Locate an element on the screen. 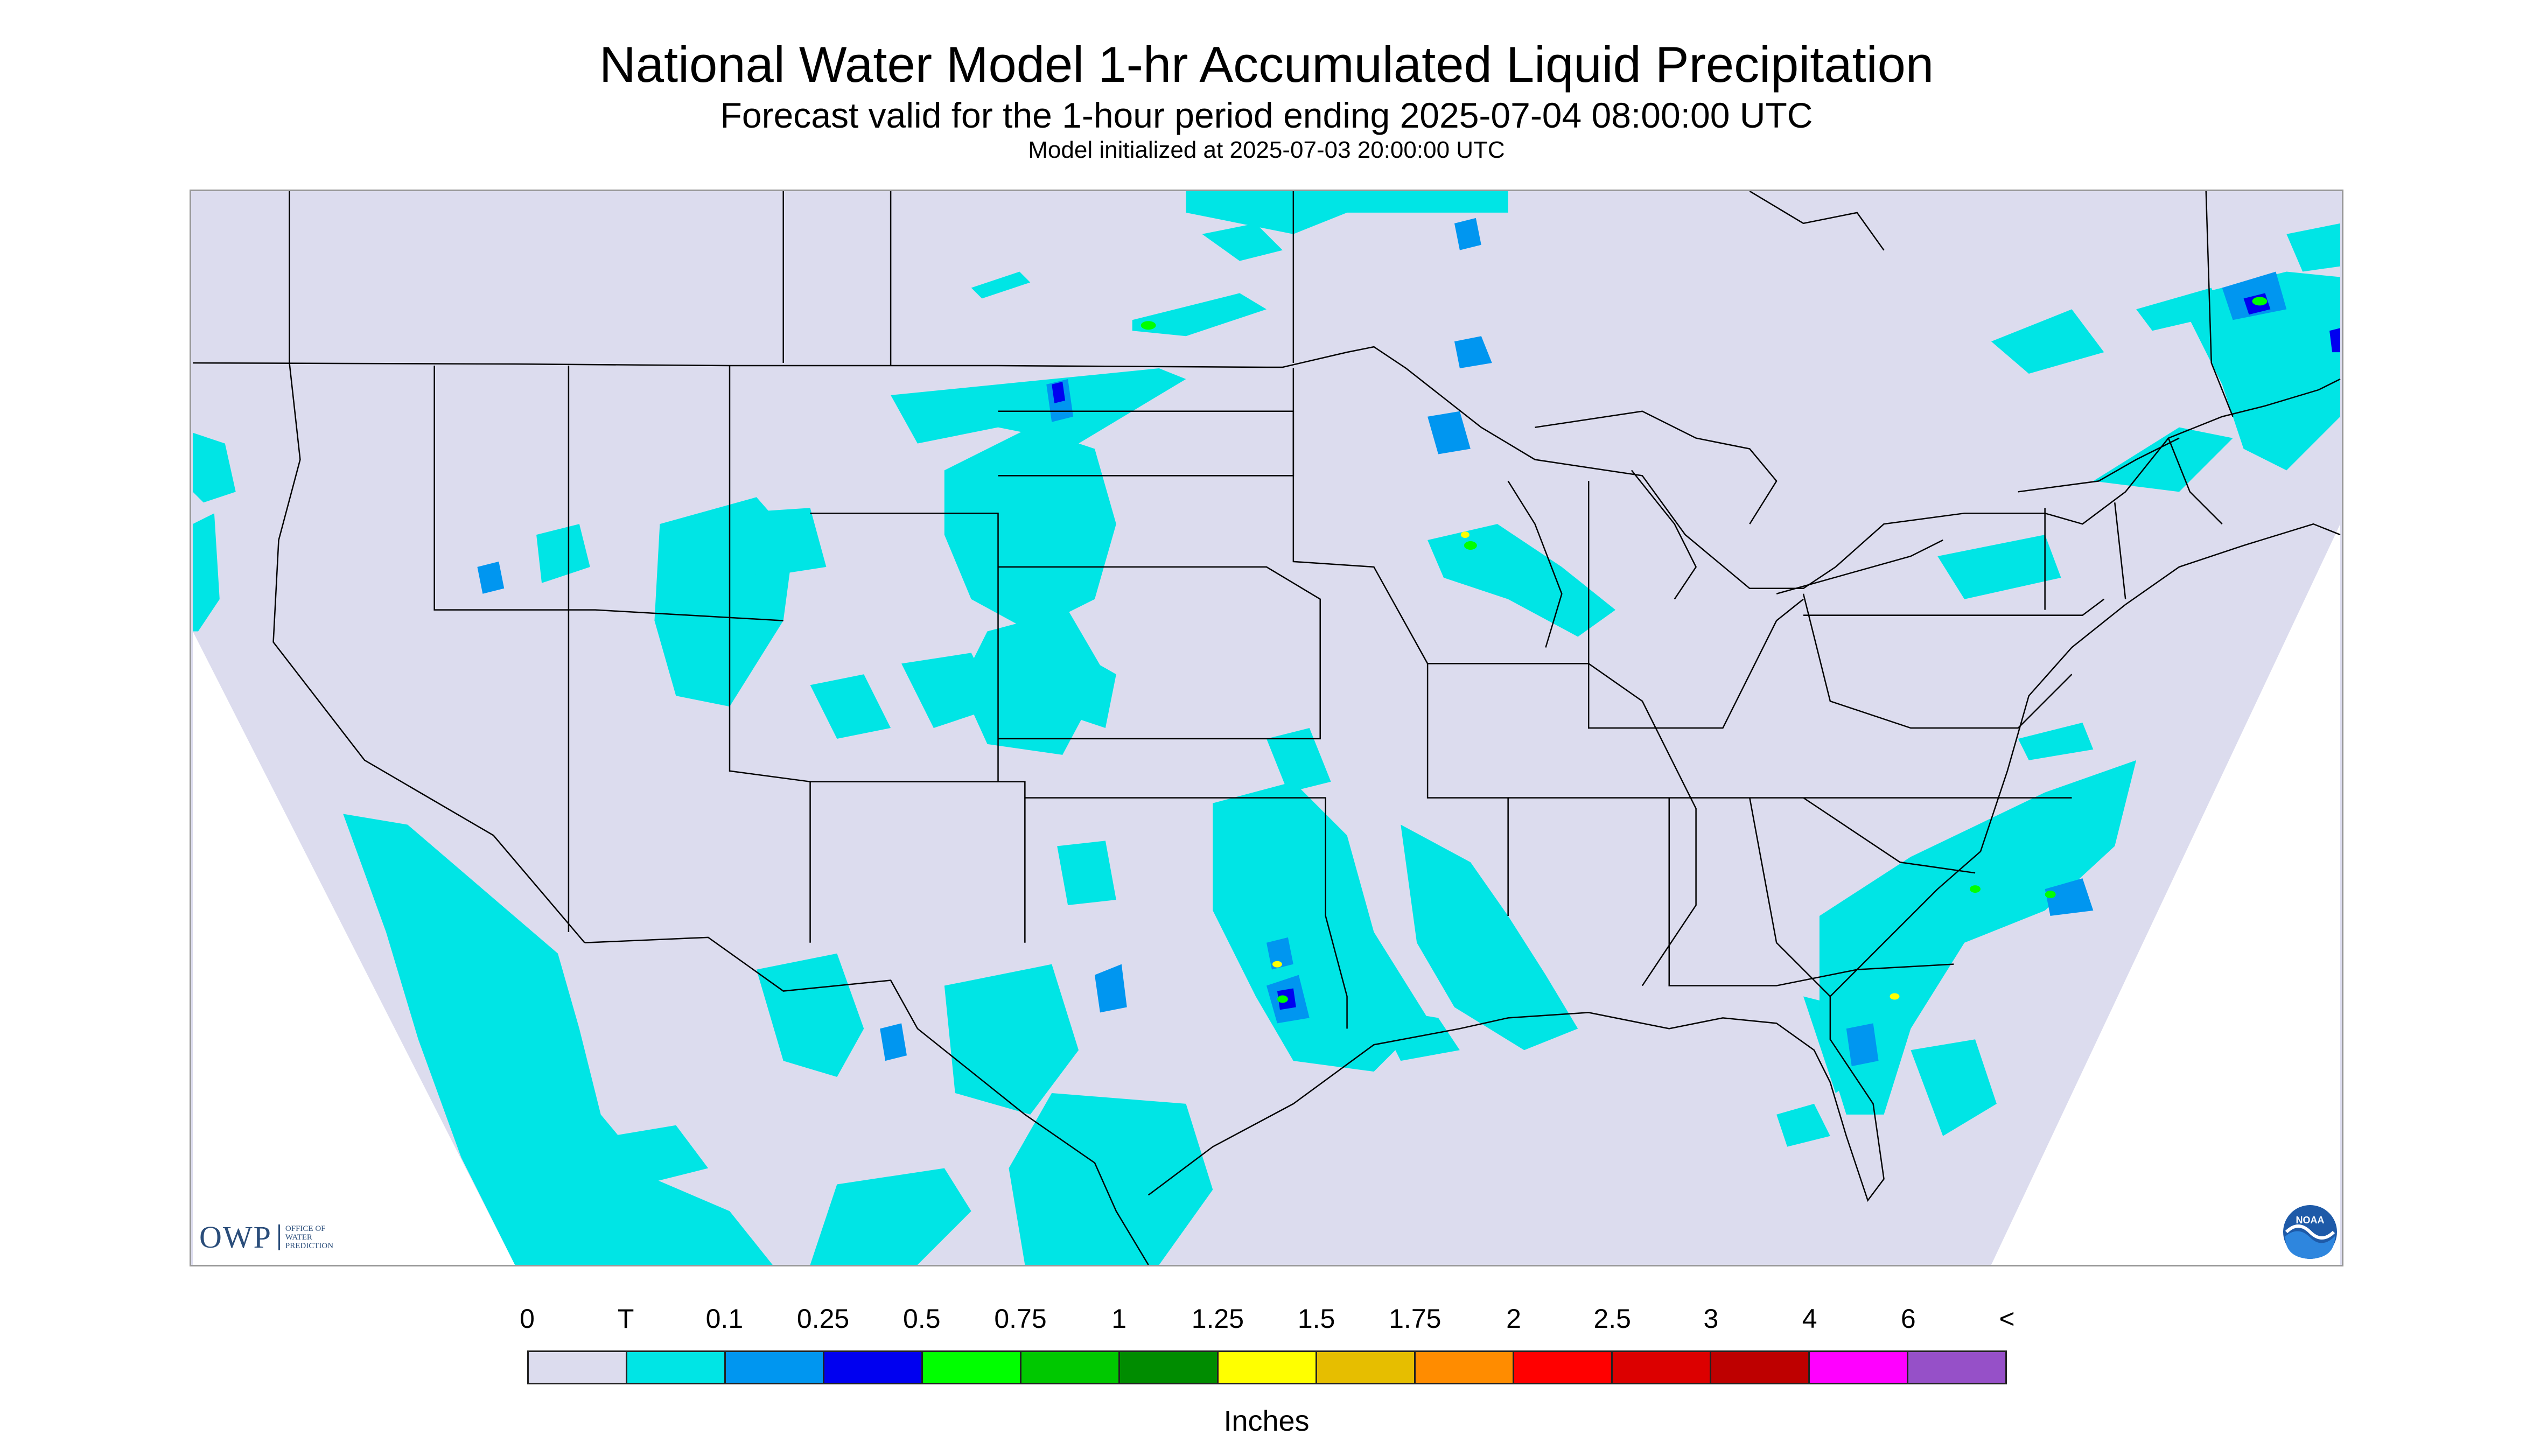 This screenshot has width=2533, height=1456. legend-tick: 2 is located at coordinates (1514, 1319).